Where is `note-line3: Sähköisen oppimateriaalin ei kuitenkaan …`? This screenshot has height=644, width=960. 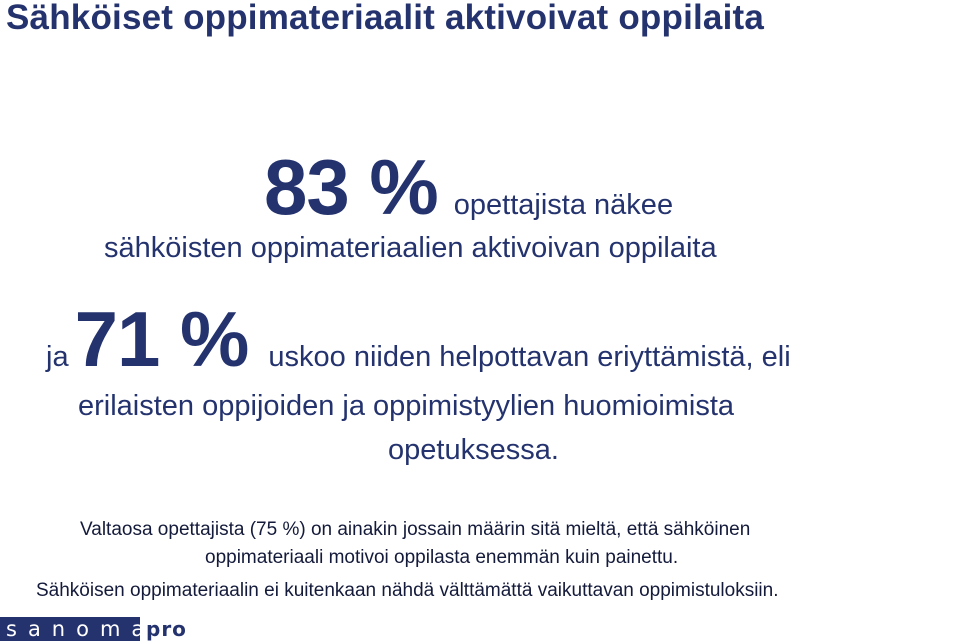
note-line3: Sähköisen oppimateriaalin ei kuitenkaan … is located at coordinates (407, 590).